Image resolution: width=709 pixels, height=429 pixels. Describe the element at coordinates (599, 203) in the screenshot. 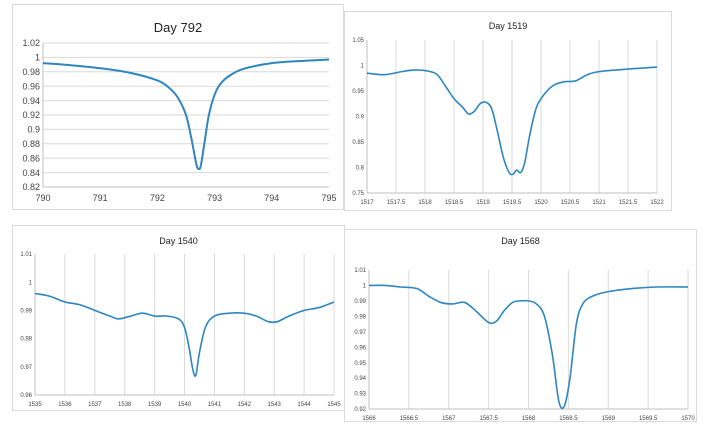

I see `x-tick-label: 1521` at that location.